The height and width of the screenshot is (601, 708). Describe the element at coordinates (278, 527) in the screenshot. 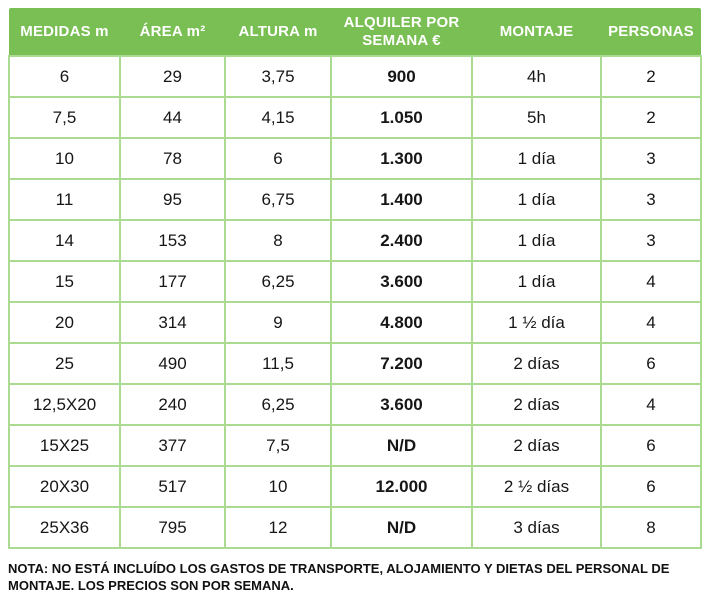

I see `table-cell: 12` at that location.